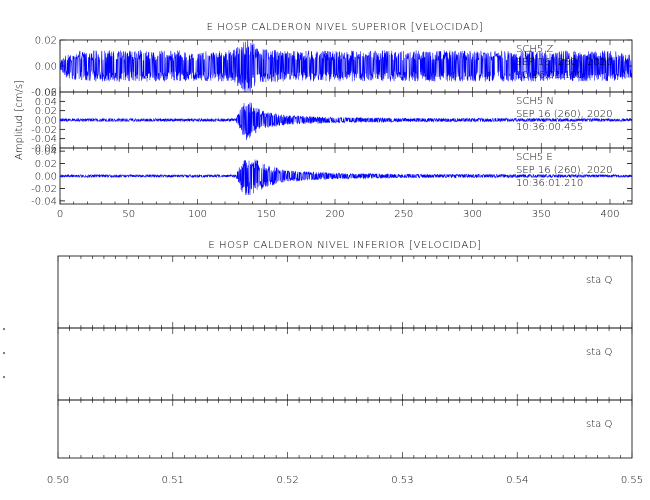 The height and width of the screenshot is (500, 650). I want to click on x-tick-label: 250, so click(403, 214).